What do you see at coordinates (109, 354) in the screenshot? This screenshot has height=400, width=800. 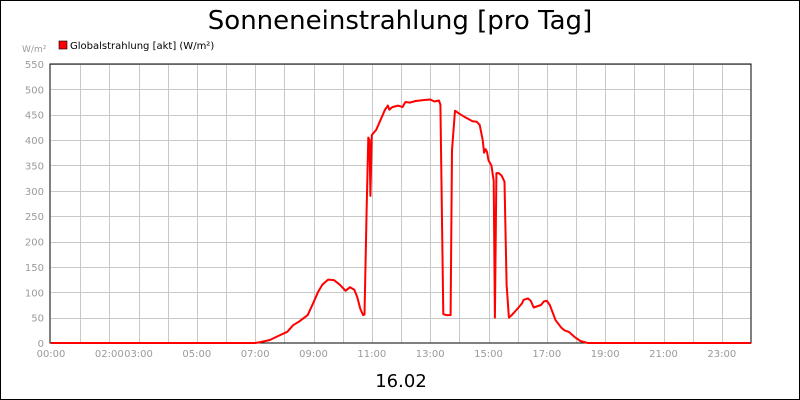 I see `x-tick-label: 02:00` at bounding box center [109, 354].